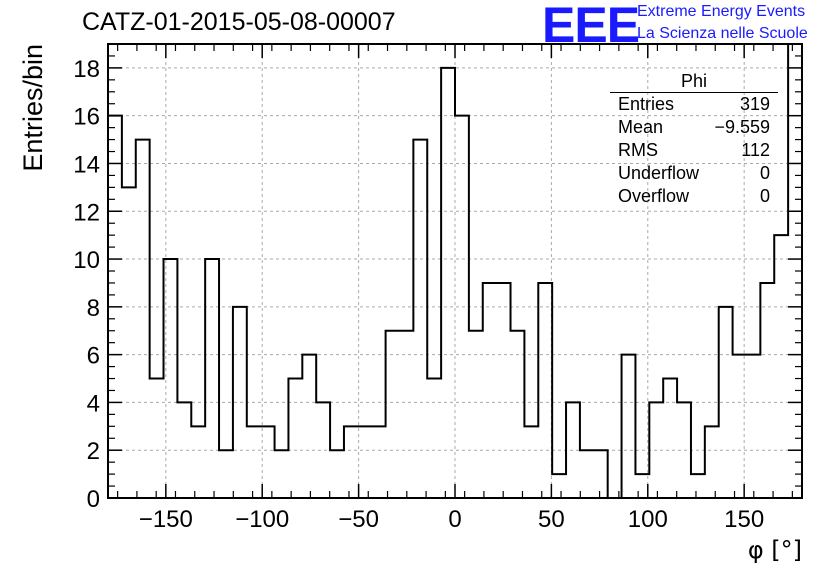  I want to click on stats-row-entries: Entries 319, so click(694, 104).